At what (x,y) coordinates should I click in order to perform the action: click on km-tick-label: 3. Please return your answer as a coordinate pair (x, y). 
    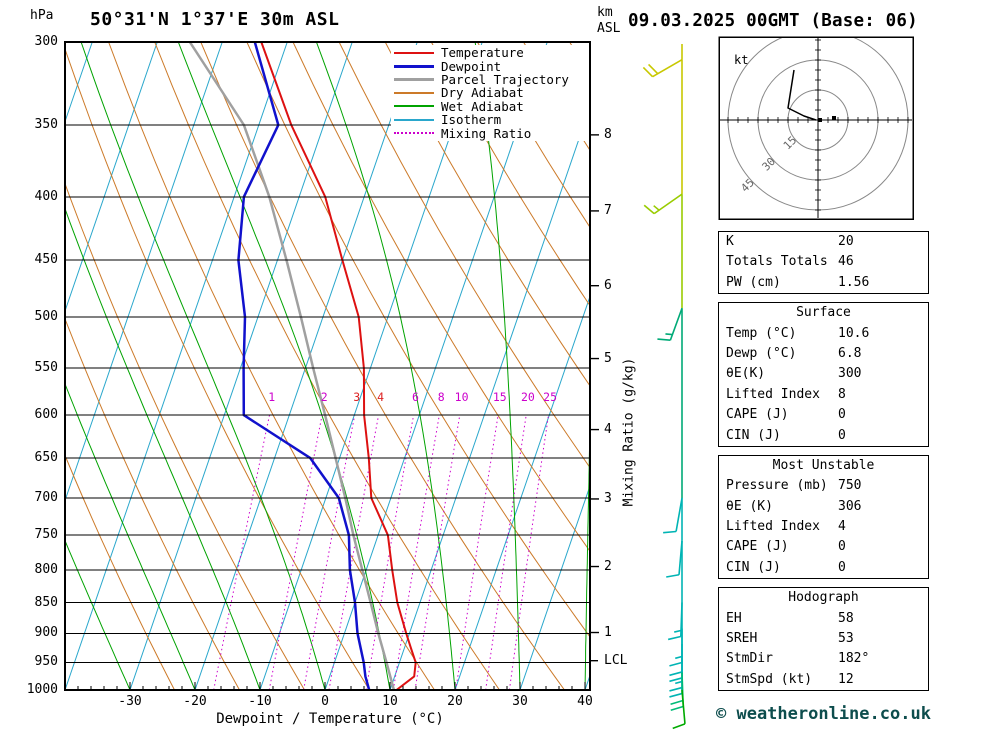
    Looking at the image, I should click on (608, 498).